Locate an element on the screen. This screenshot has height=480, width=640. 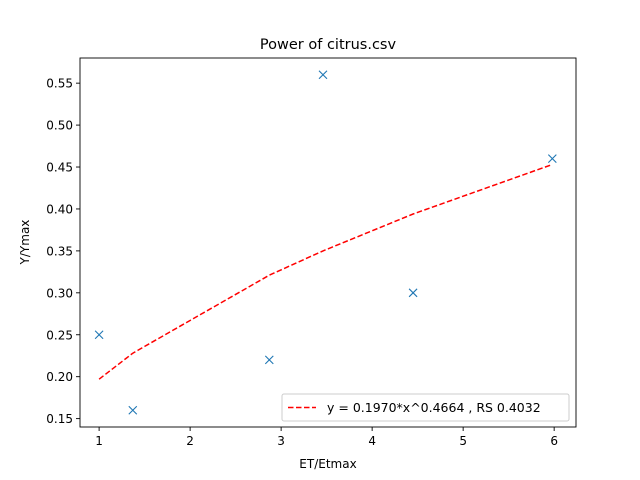
legend-entry-fit: y = 0.1970*x^0.4664 , RS 0.4032 is located at coordinates (434, 407).